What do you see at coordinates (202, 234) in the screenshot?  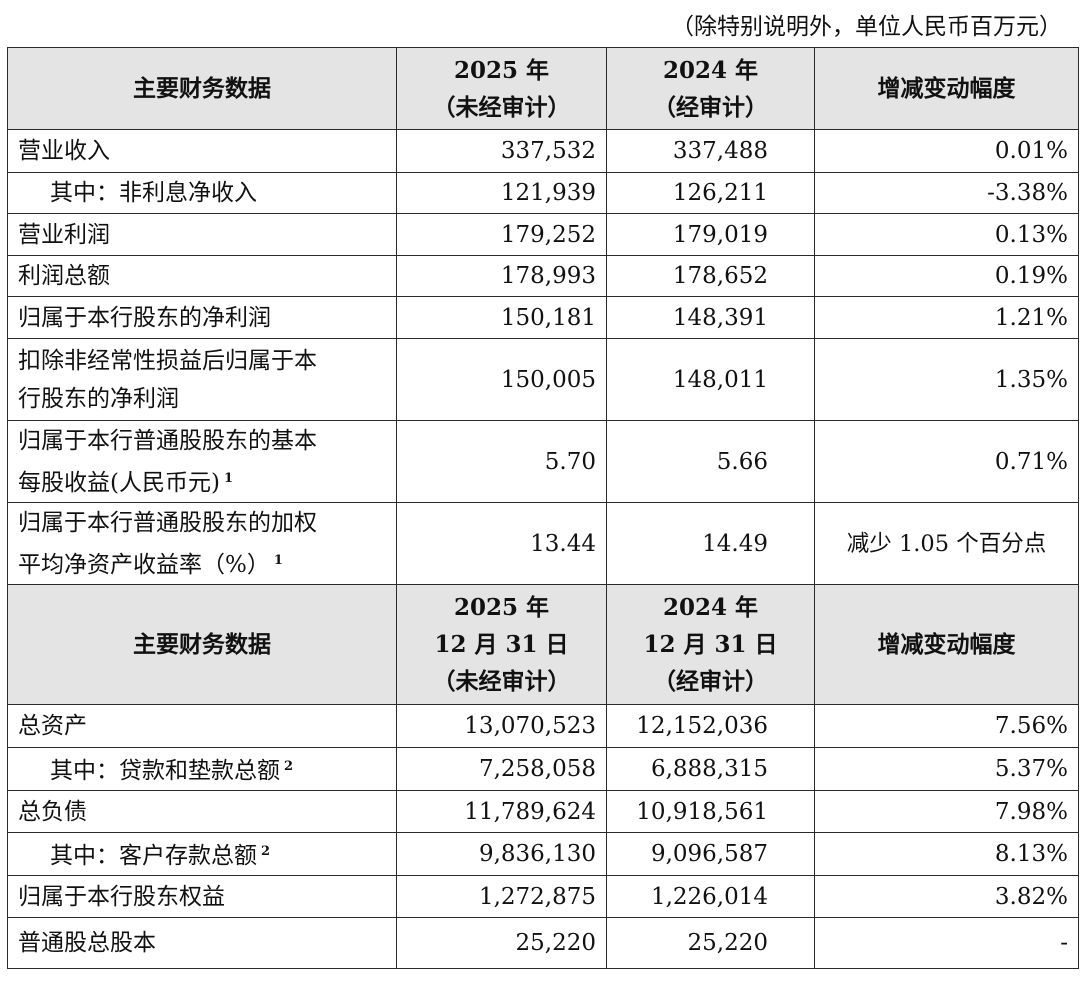 I see `row-label: 营业利润` at bounding box center [202, 234].